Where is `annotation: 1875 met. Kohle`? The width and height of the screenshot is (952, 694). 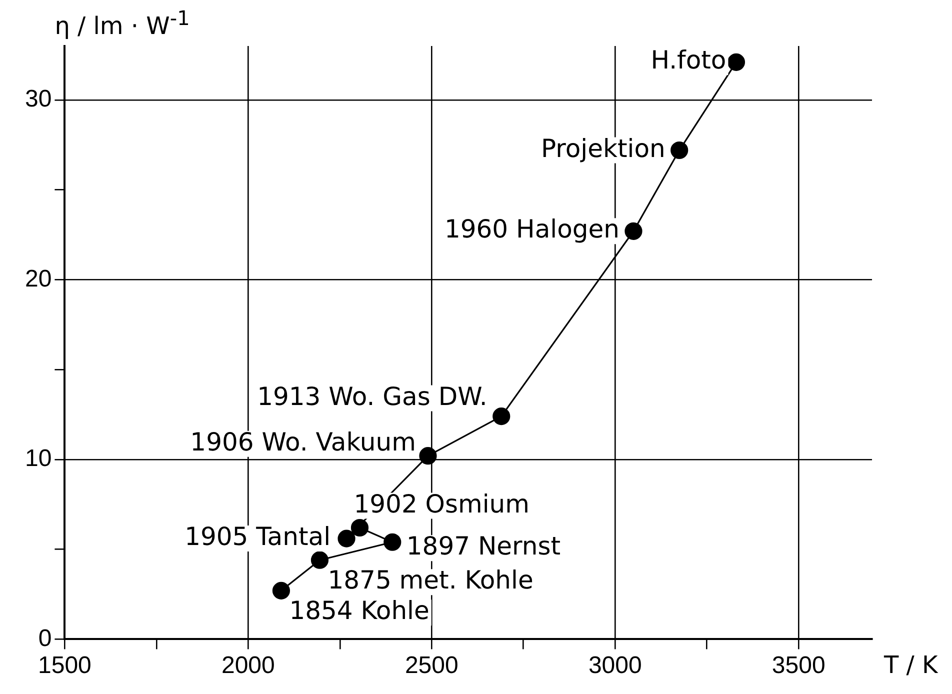
annotation: 1875 met. Kohle is located at coordinates (431, 580).